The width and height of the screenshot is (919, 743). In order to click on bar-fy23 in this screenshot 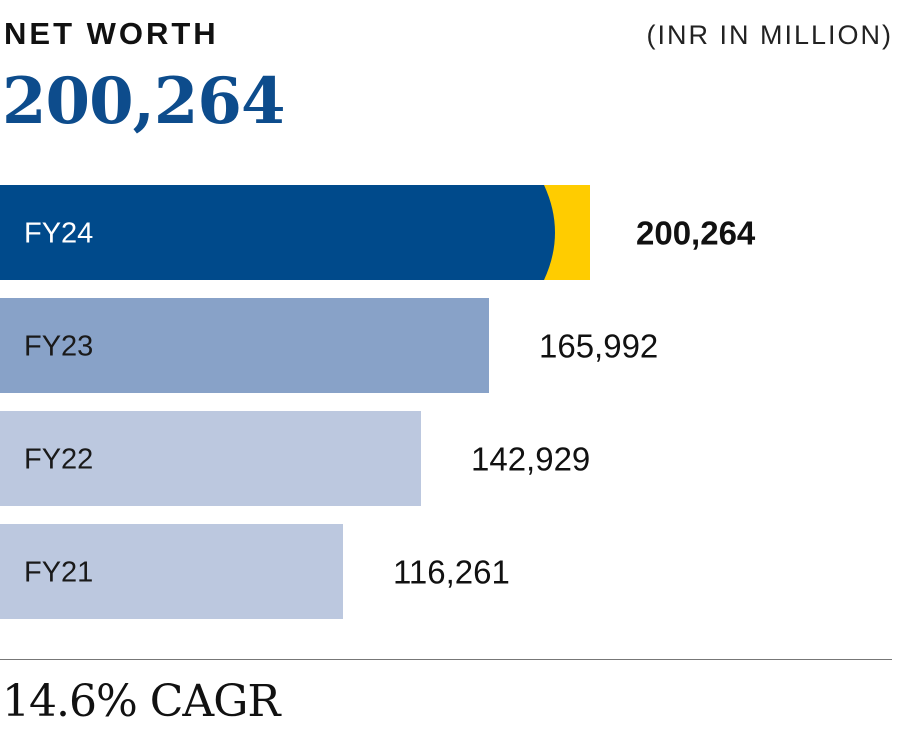, I will do `click(244, 345)`.